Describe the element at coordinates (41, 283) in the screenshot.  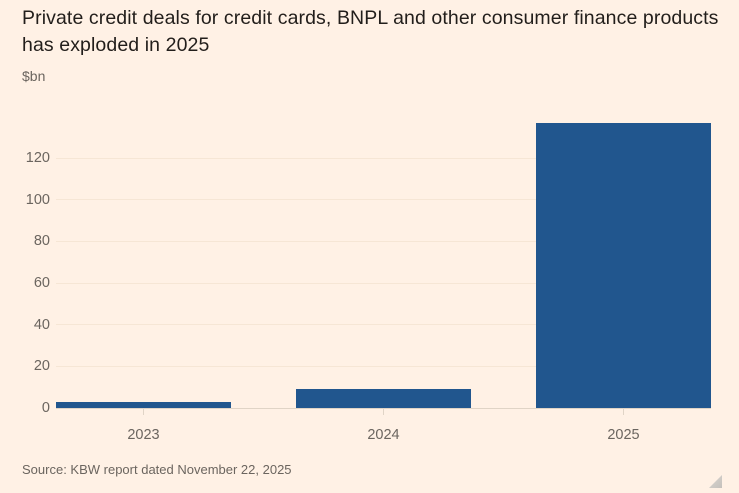
I see `y-axis-tick-label: 60` at that location.